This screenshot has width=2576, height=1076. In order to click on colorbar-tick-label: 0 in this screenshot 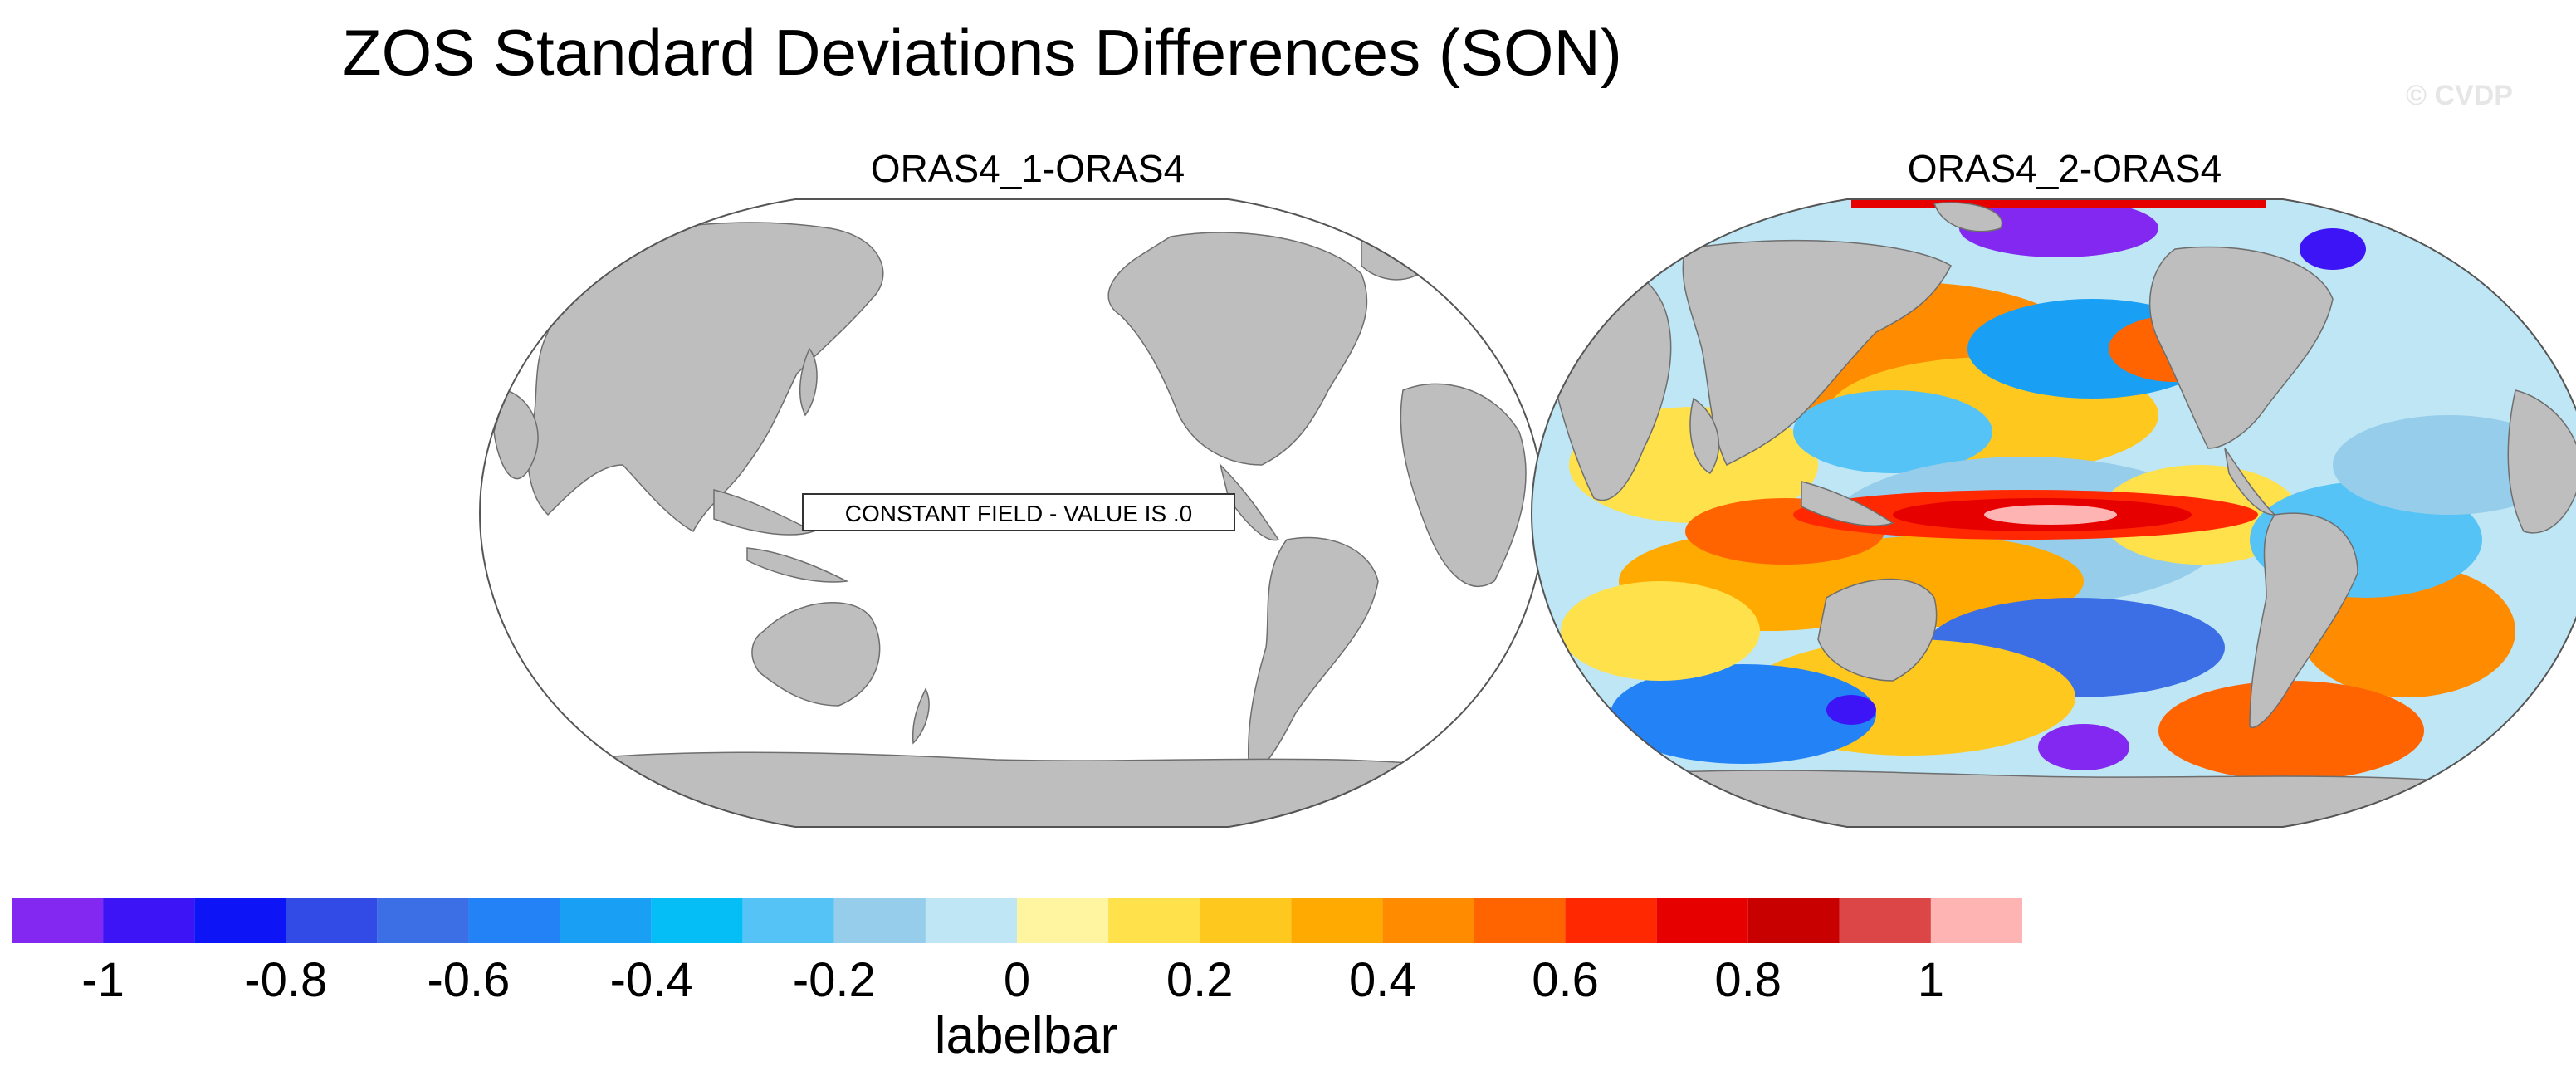, I will do `click(1017, 980)`.